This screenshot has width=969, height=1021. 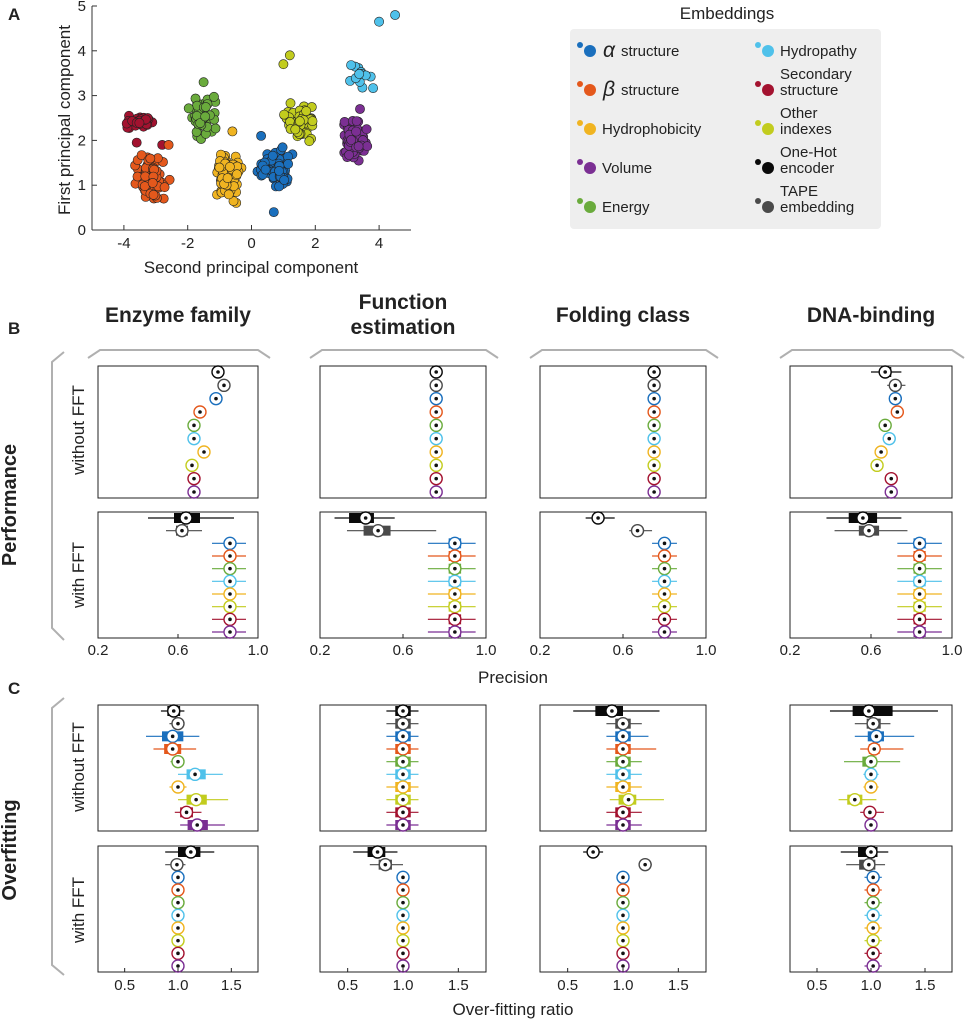 I want to click on legend-label-line: encoder, so click(x=807, y=168).